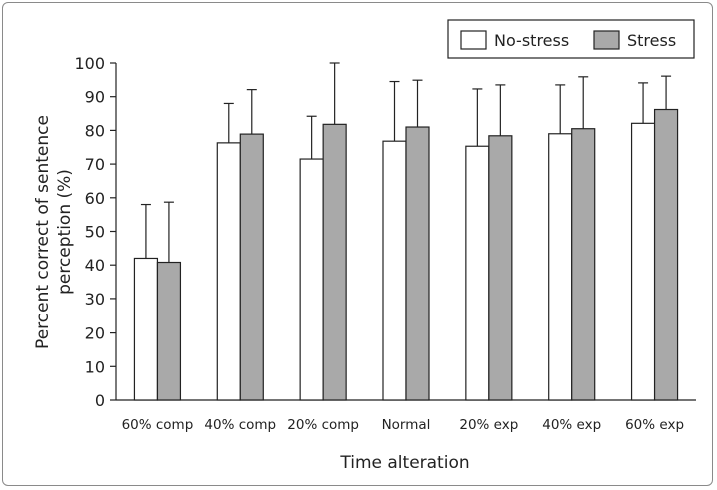 The height and width of the screenshot is (490, 717). What do you see at coordinates (95, 366) in the screenshot?
I see `y-tick-label: 10` at bounding box center [95, 366].